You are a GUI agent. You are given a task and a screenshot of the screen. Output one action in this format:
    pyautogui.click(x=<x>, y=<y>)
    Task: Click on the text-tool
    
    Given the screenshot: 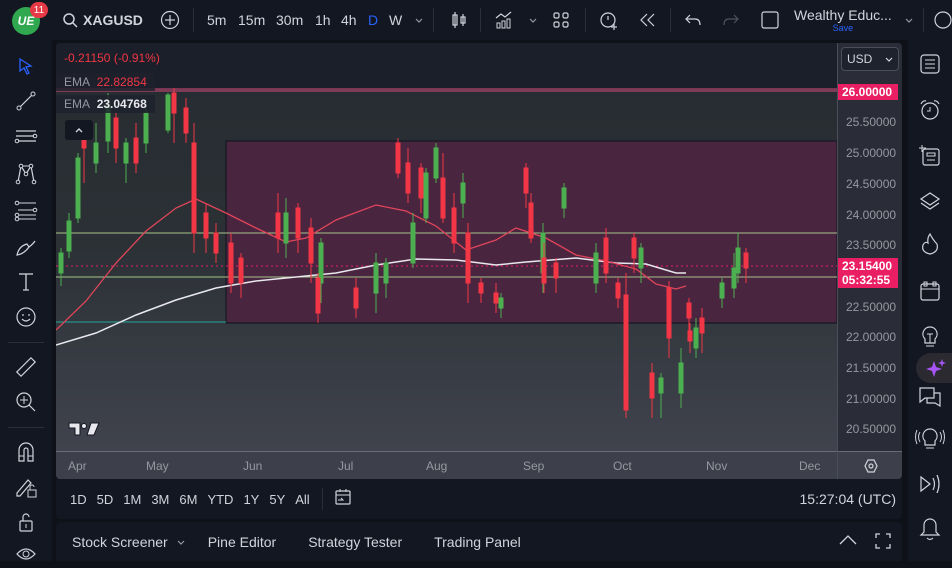 What is the action you would take?
    pyautogui.click(x=26, y=282)
    